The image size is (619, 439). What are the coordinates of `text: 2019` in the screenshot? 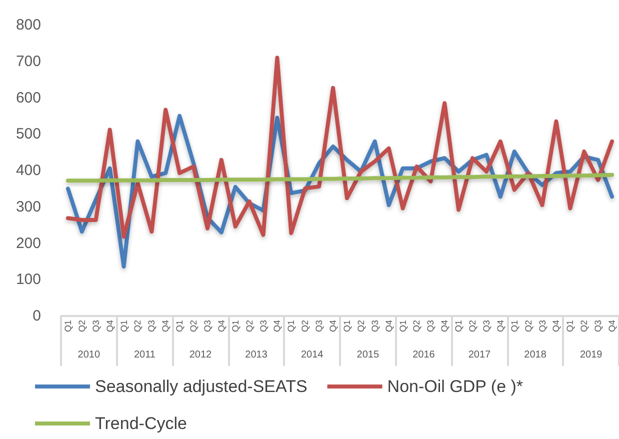 It's located at (591, 355).